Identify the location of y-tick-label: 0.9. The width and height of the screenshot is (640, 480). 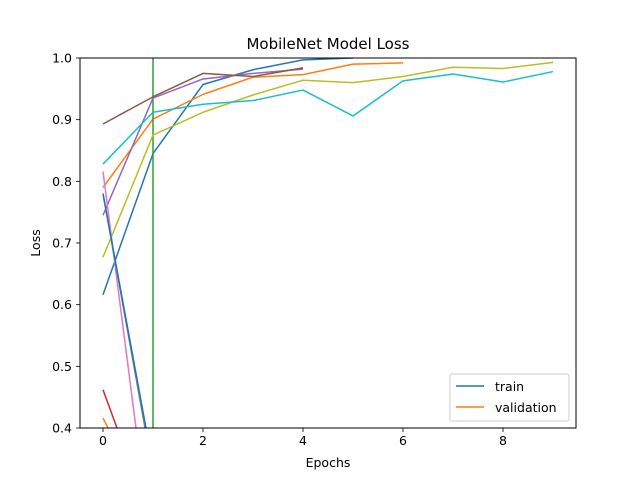
(62, 119).